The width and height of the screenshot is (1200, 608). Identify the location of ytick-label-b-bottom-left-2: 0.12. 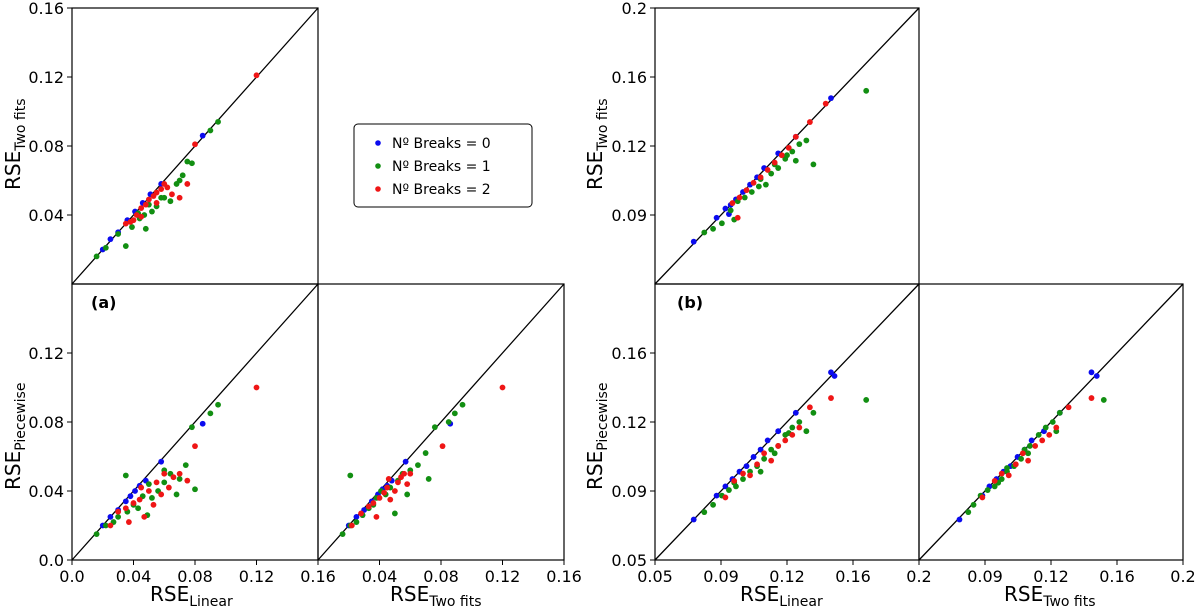
(629, 422).